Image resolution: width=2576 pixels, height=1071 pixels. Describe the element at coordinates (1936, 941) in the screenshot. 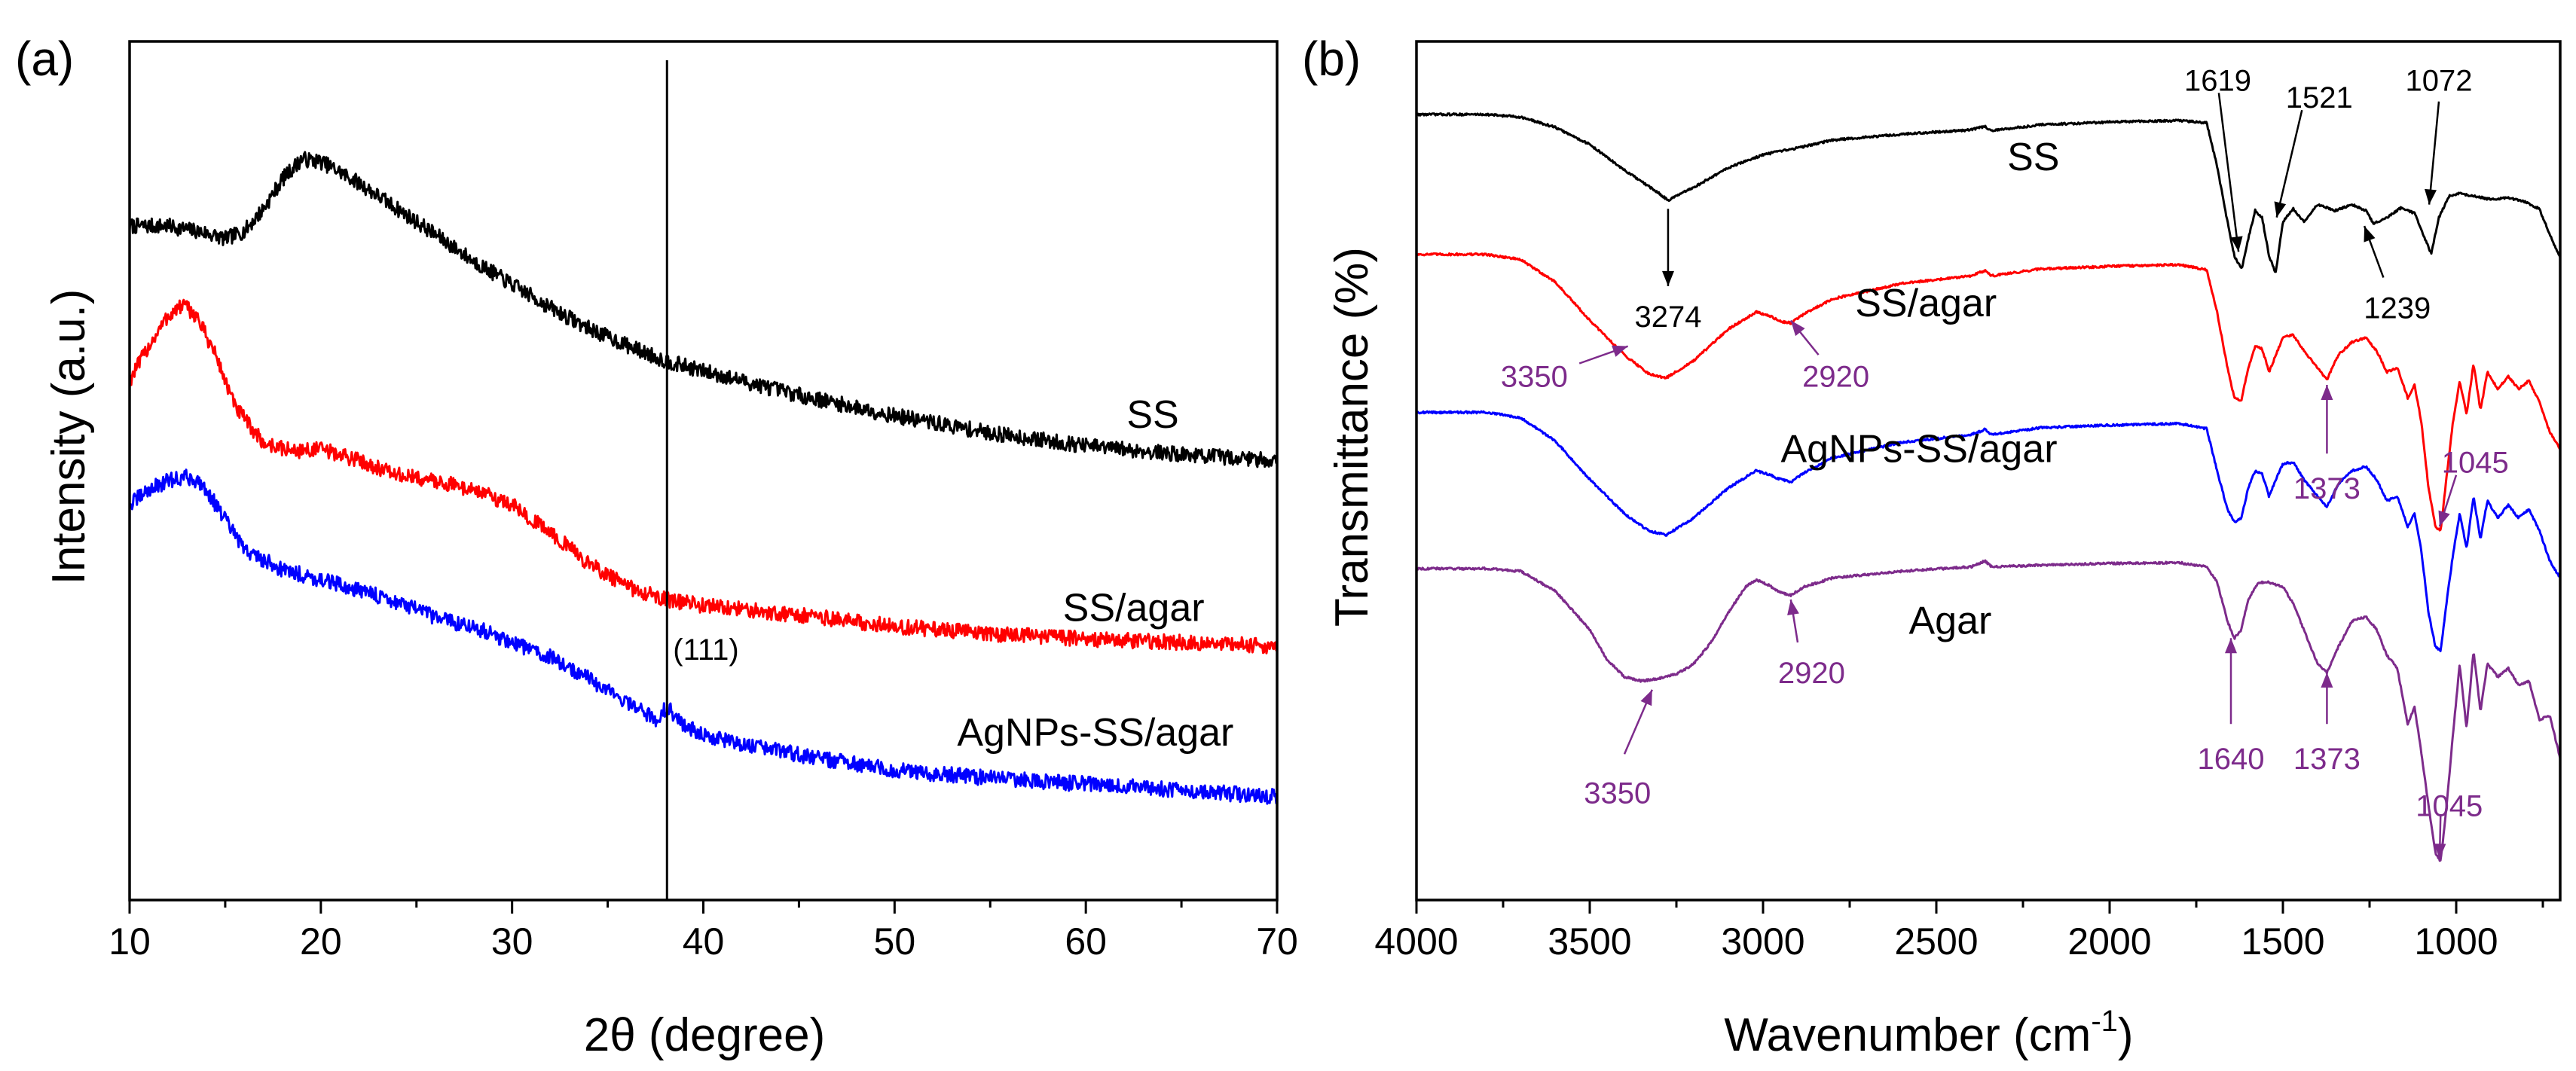

I see `x-tick-label: 2500` at that location.